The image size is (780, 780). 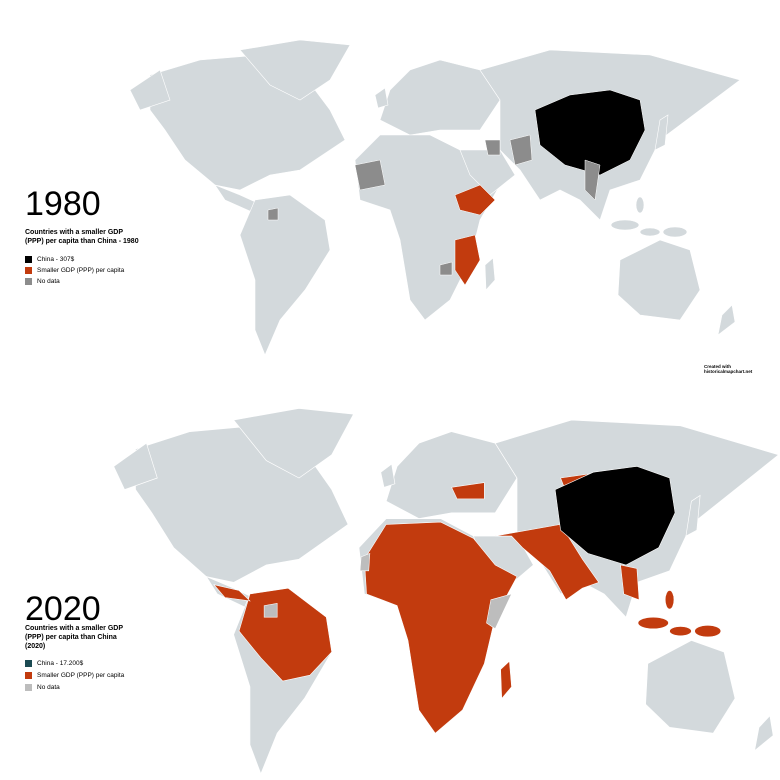 I want to click on legend-label: China - 17.200$, so click(x=60, y=663).